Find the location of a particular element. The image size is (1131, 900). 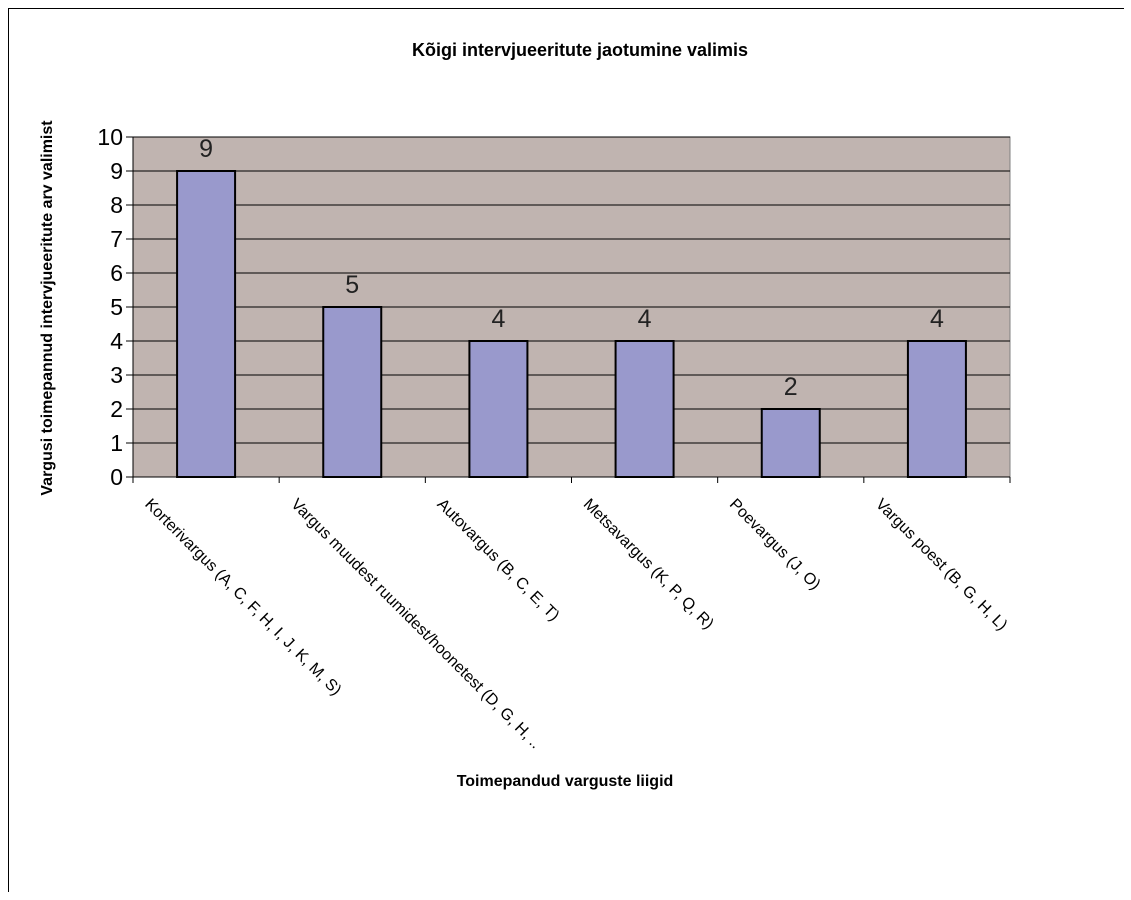

category-label: Autovargus (B, C, E, T) is located at coordinates (498, 560).